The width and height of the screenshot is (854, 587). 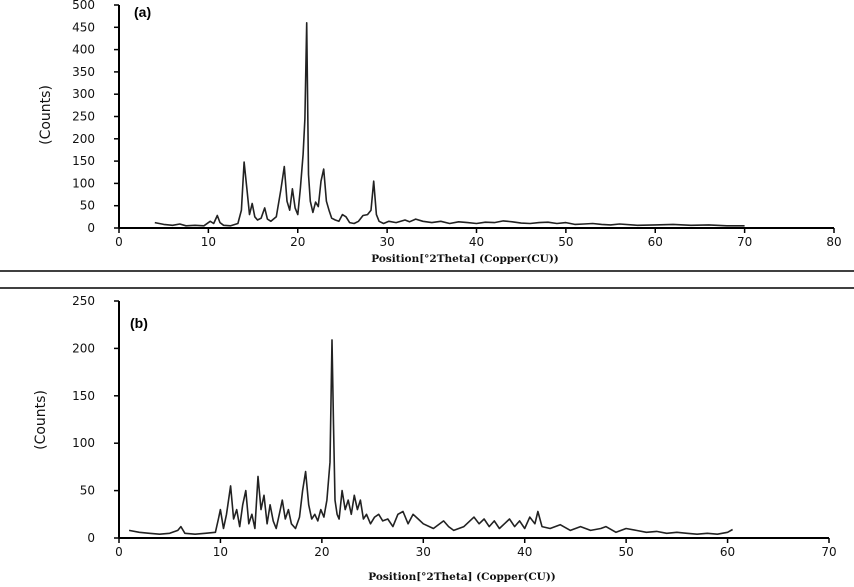 What do you see at coordinates (83, 94) in the screenshot?
I see `y-tick-label: 300` at bounding box center [83, 94].